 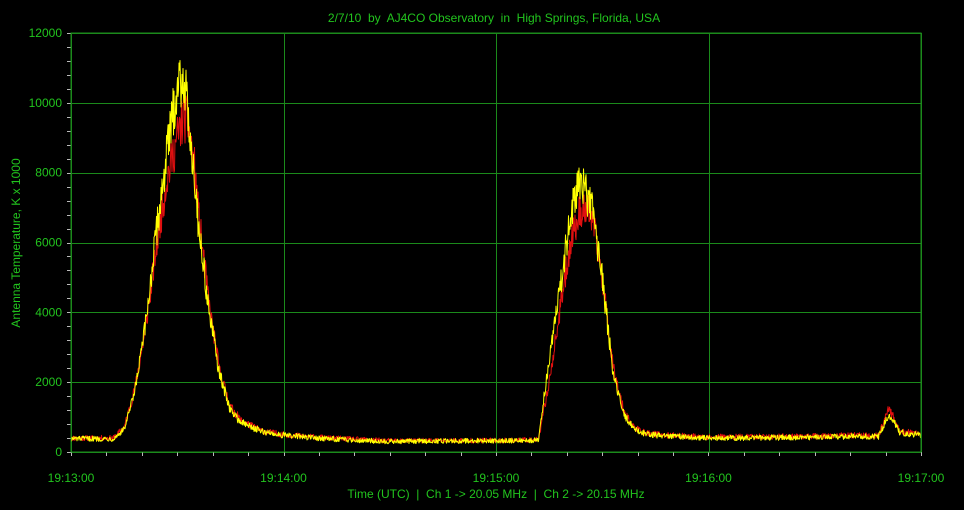 I want to click on y-tick-label: 12000, so click(x=46, y=33).